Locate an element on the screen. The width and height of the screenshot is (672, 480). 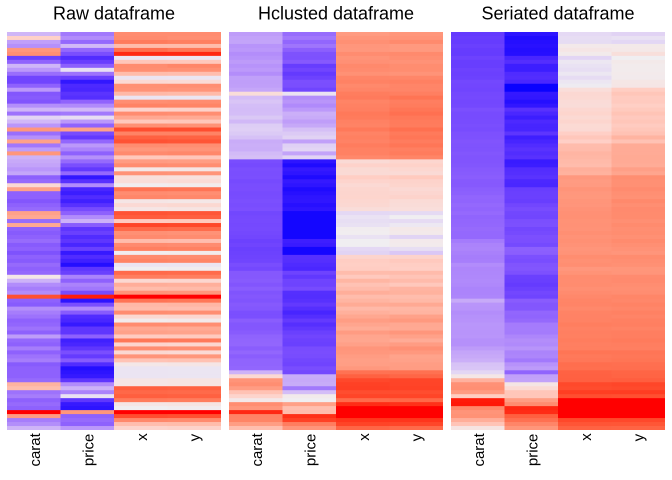
svg-text: Hclusted dataframe is located at coordinates (336, 14).